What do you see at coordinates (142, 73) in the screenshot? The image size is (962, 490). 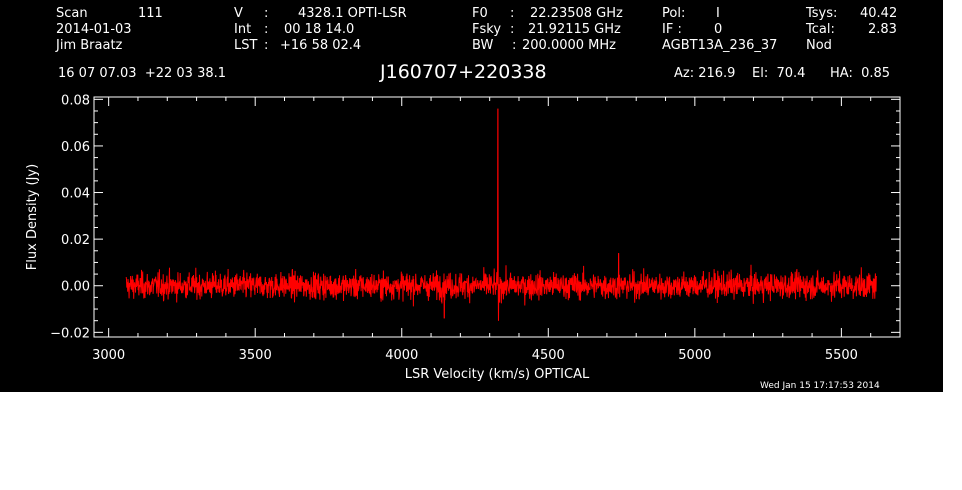 I see `source-coordinates: 16 07 07.03 +22 03 38.1` at bounding box center [142, 73].